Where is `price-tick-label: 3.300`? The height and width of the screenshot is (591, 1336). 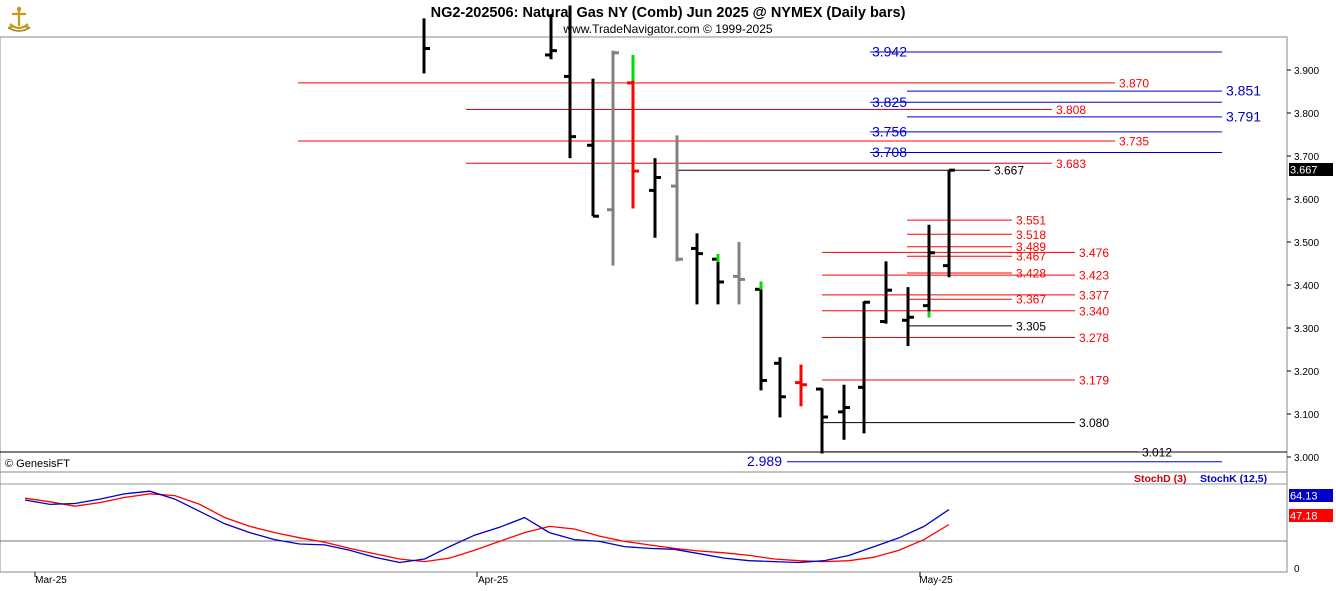
price-tick-label: 3.300 is located at coordinates (1306, 329).